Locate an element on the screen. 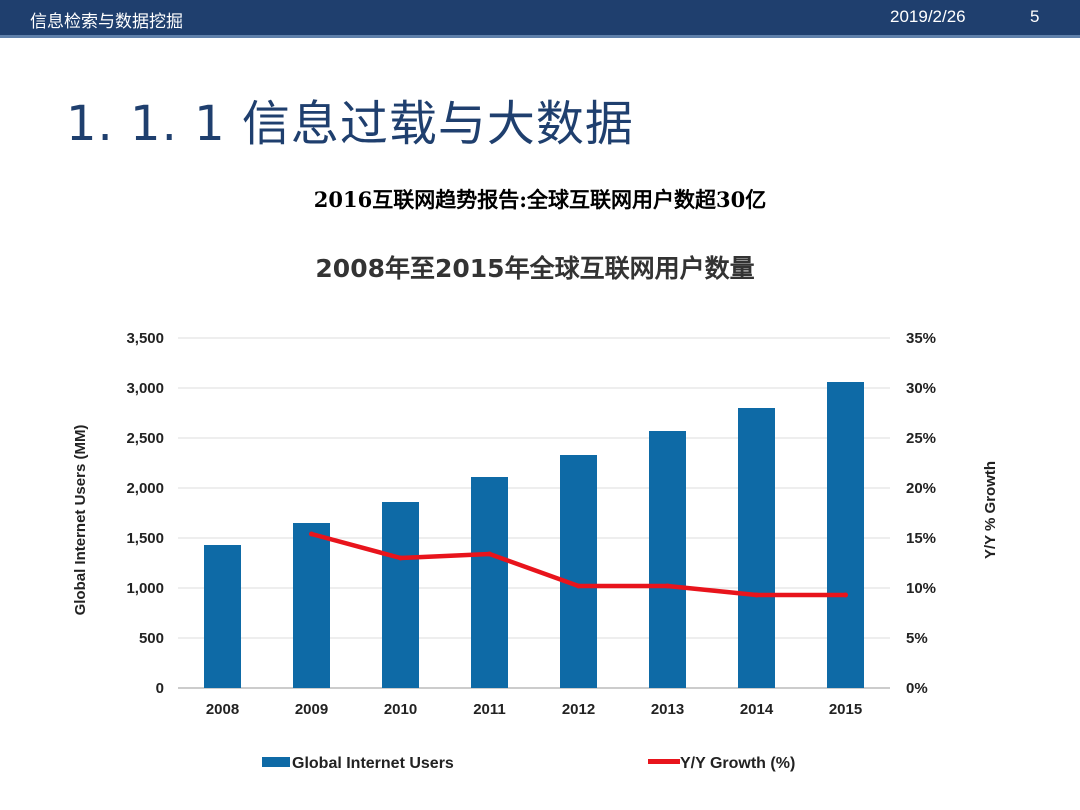 The image size is (1080, 810). x-tick-label: 2008 is located at coordinates (222, 709).